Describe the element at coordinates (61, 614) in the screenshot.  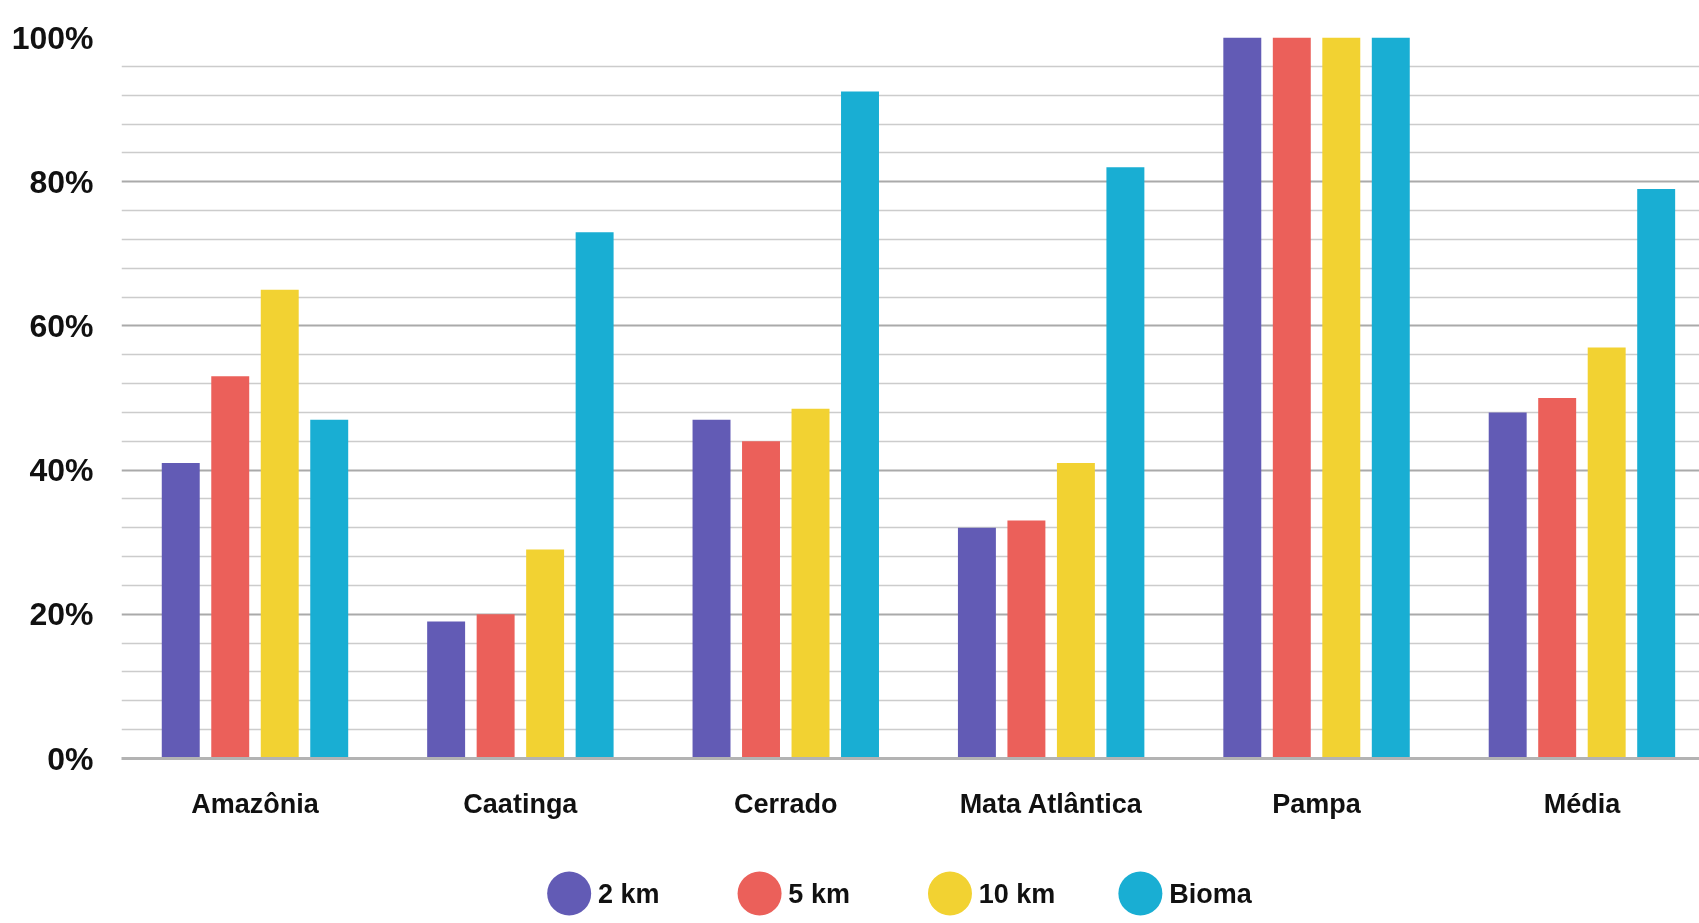
I see `y-tick-label: 20%` at that location.